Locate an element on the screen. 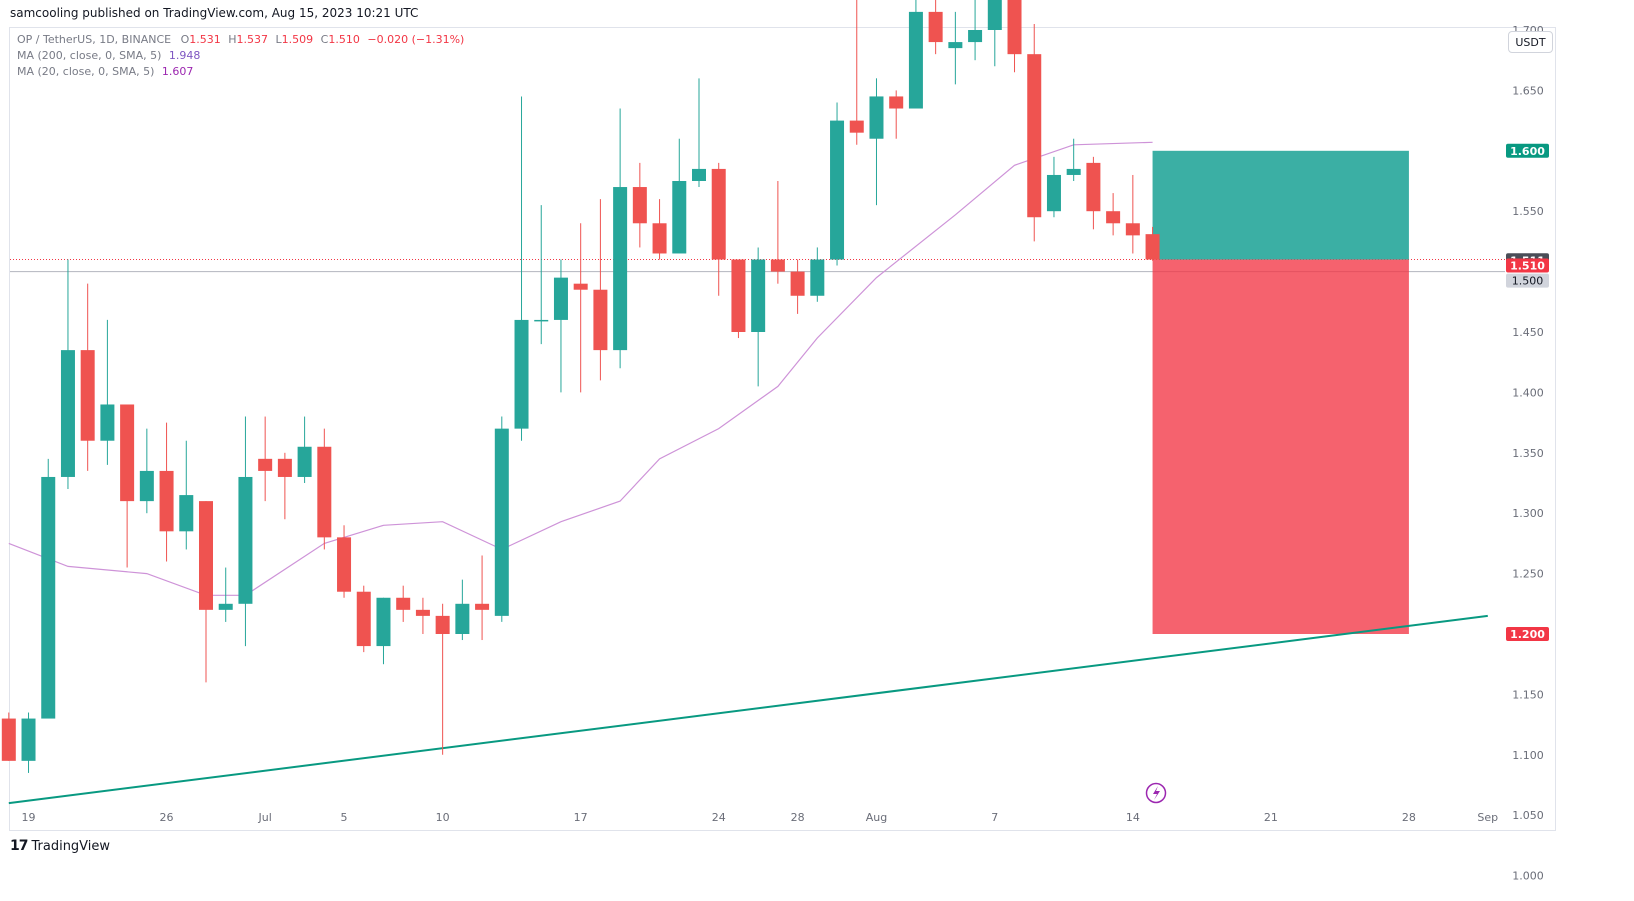 Image resolution: width=1634 pixels, height=901 pixels. price-badge-label: 1.500 is located at coordinates (1528, 281).